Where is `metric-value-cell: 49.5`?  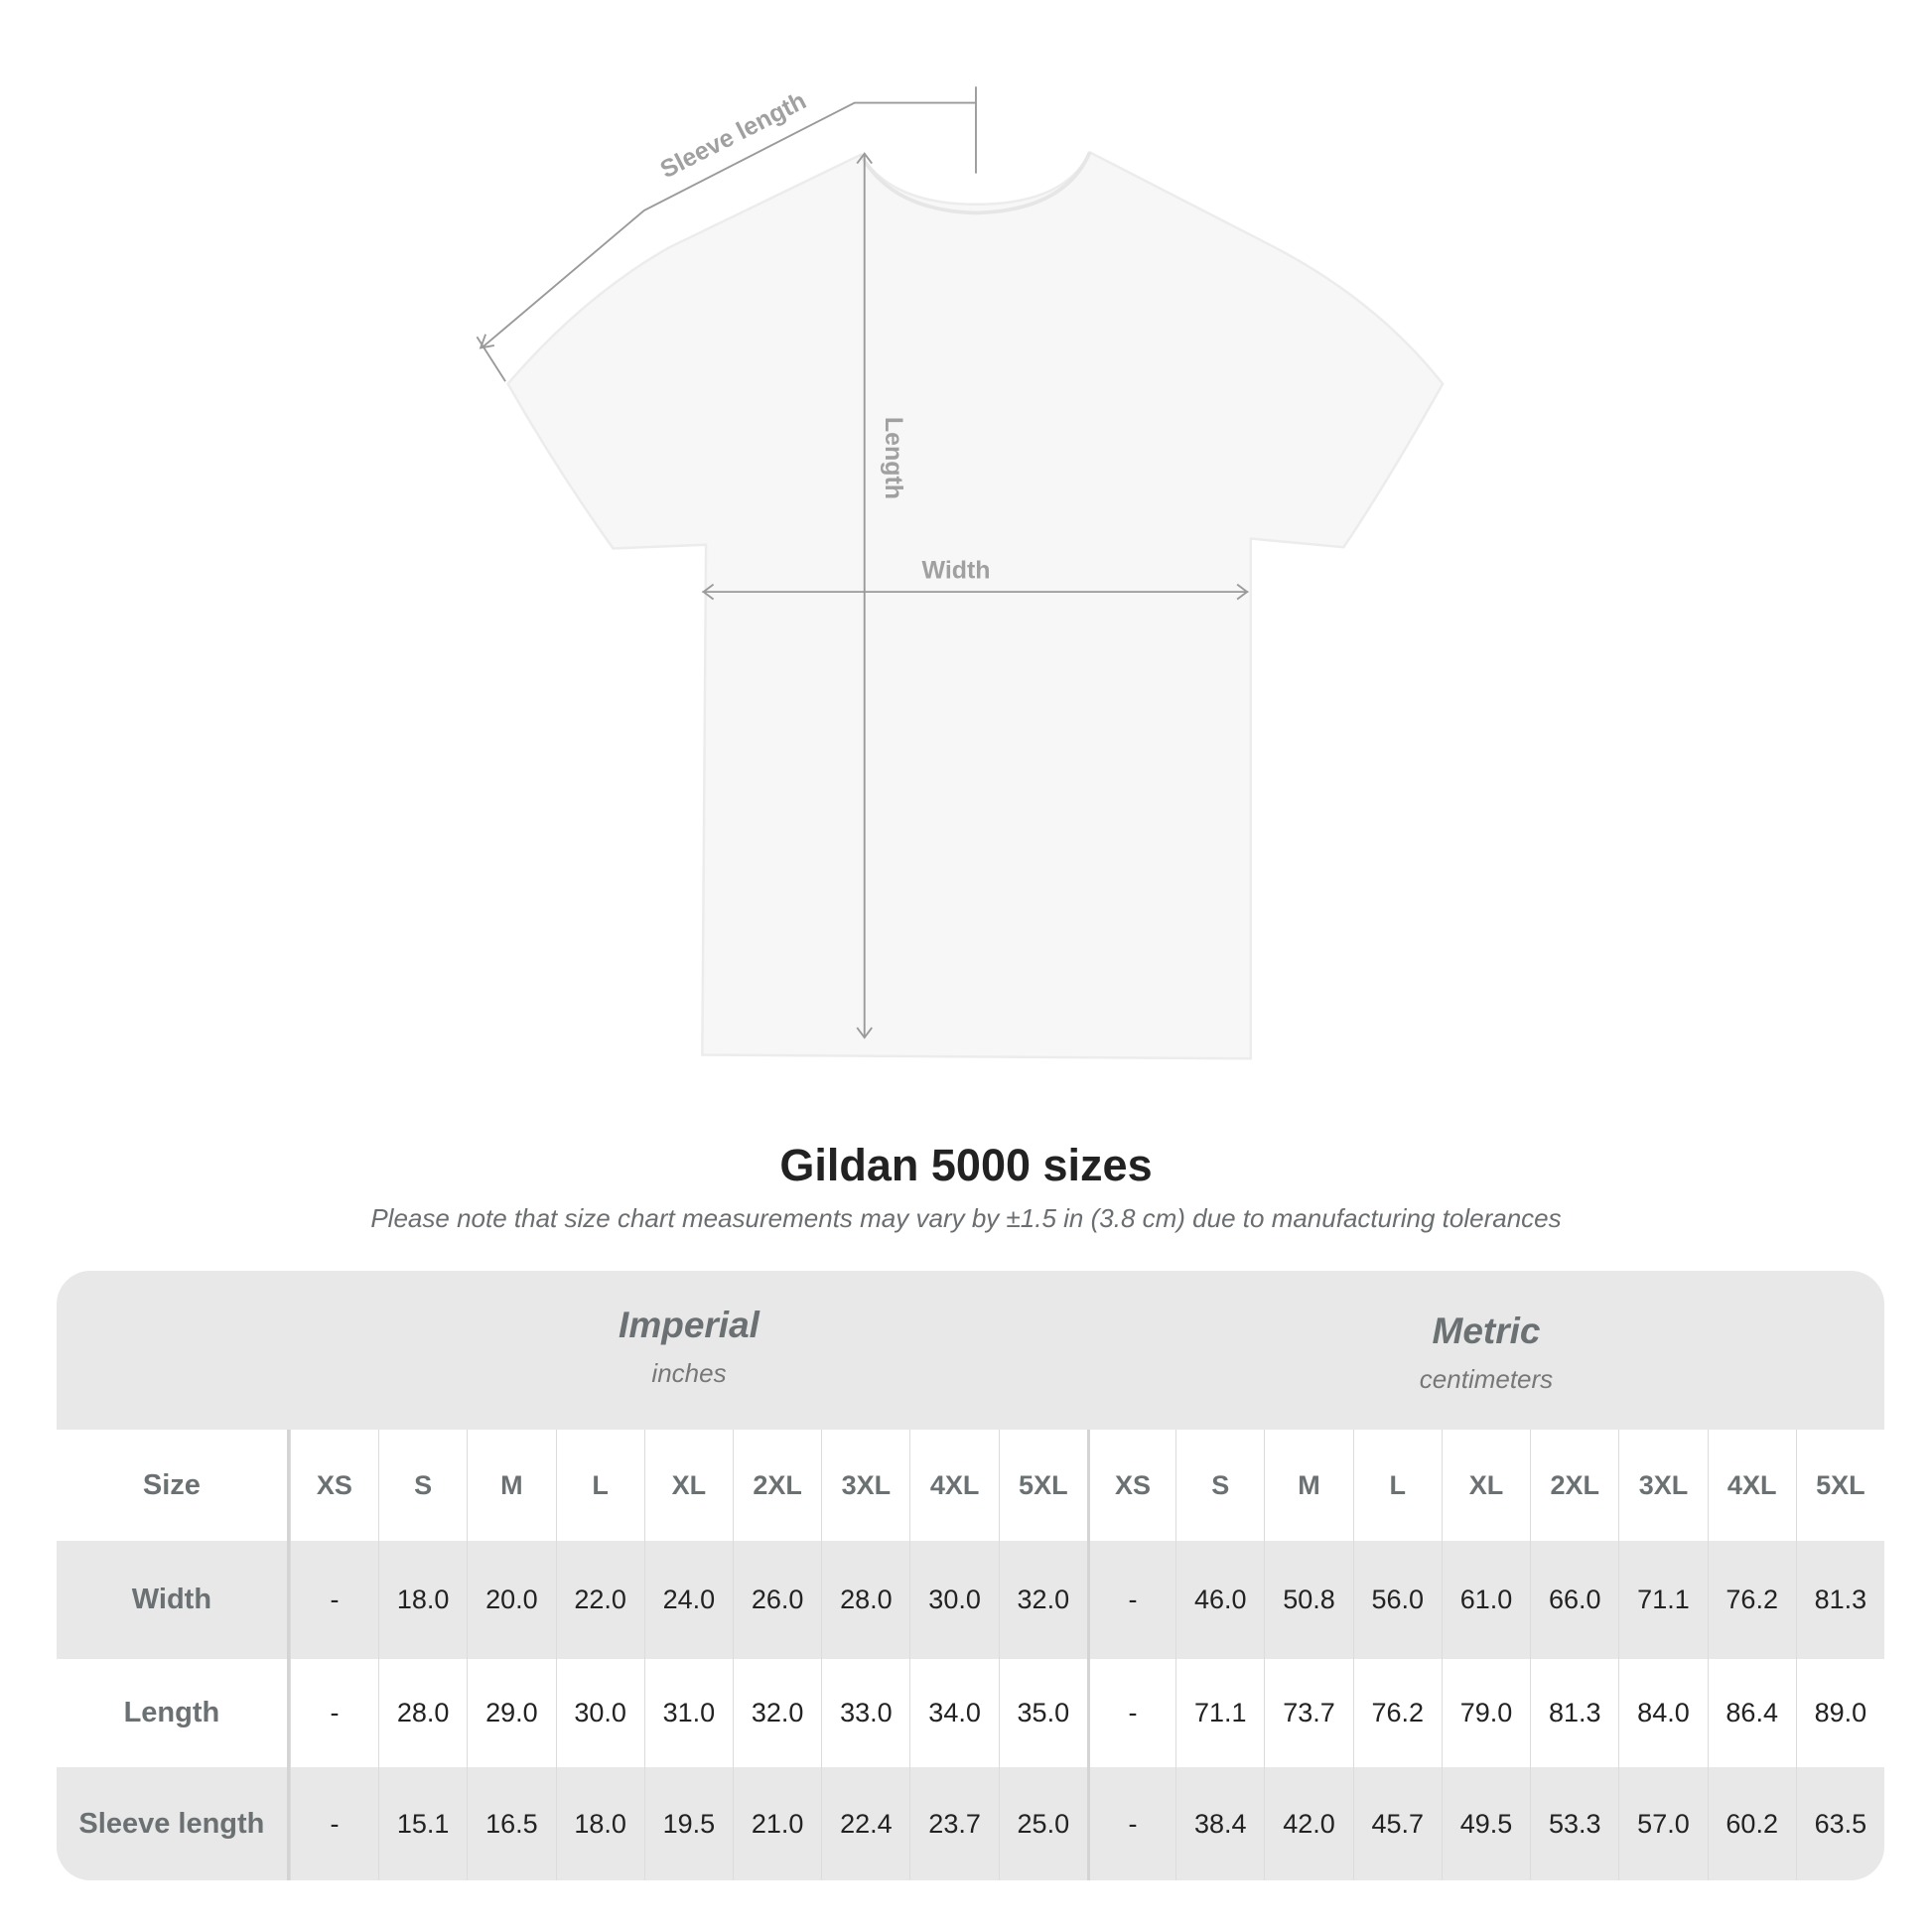
metric-value-cell: 49.5 is located at coordinates (1486, 1823).